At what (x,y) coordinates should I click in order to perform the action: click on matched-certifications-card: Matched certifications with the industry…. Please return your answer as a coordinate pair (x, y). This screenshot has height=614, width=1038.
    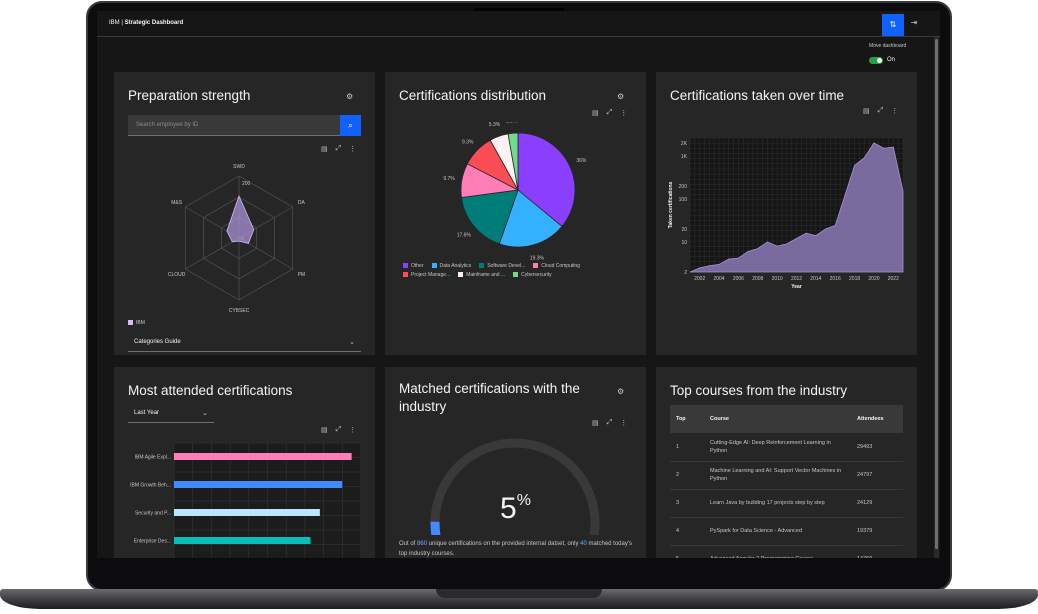
    Looking at the image, I should click on (515, 462).